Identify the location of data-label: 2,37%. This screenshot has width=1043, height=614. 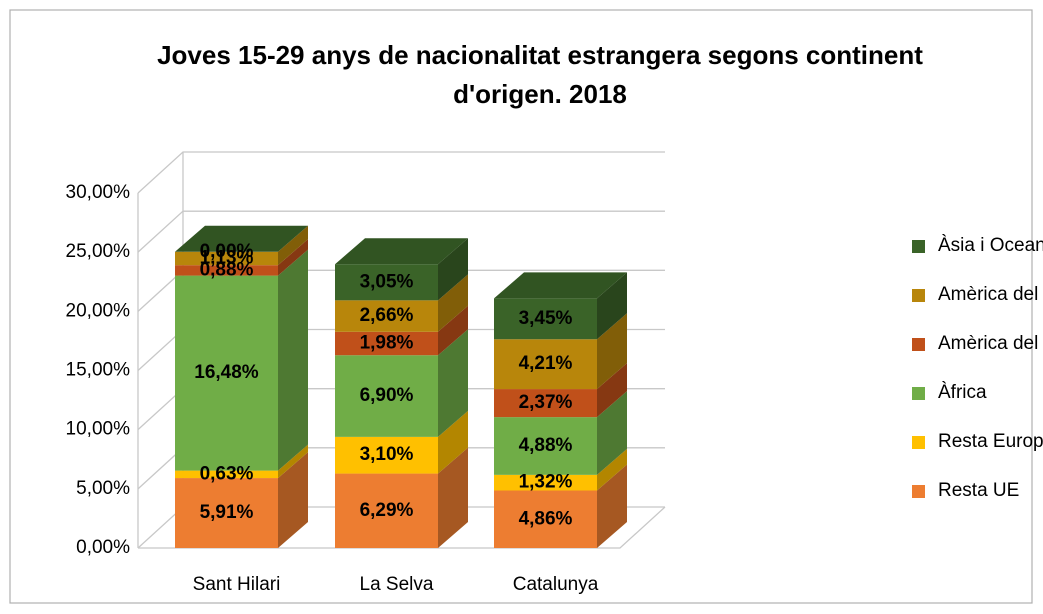
(546, 402).